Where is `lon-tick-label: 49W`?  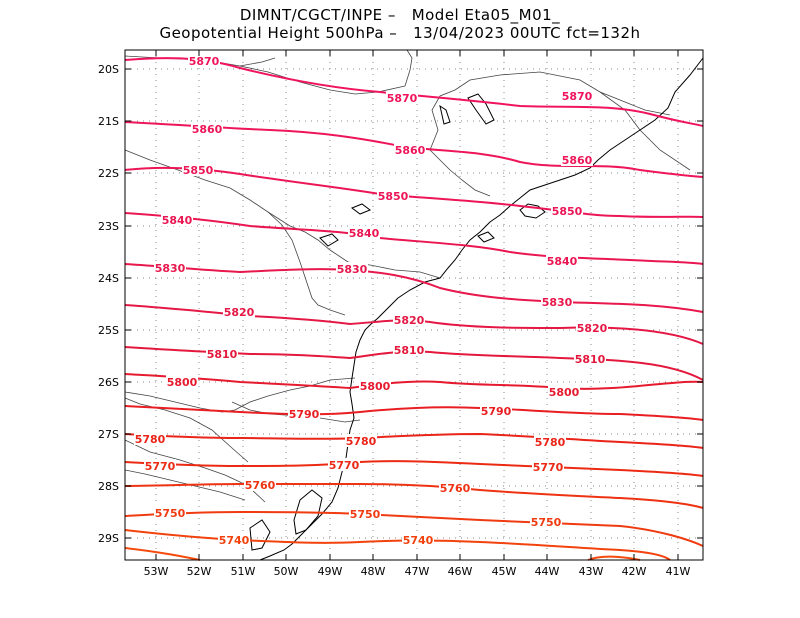
lon-tick-label: 49W is located at coordinates (330, 571).